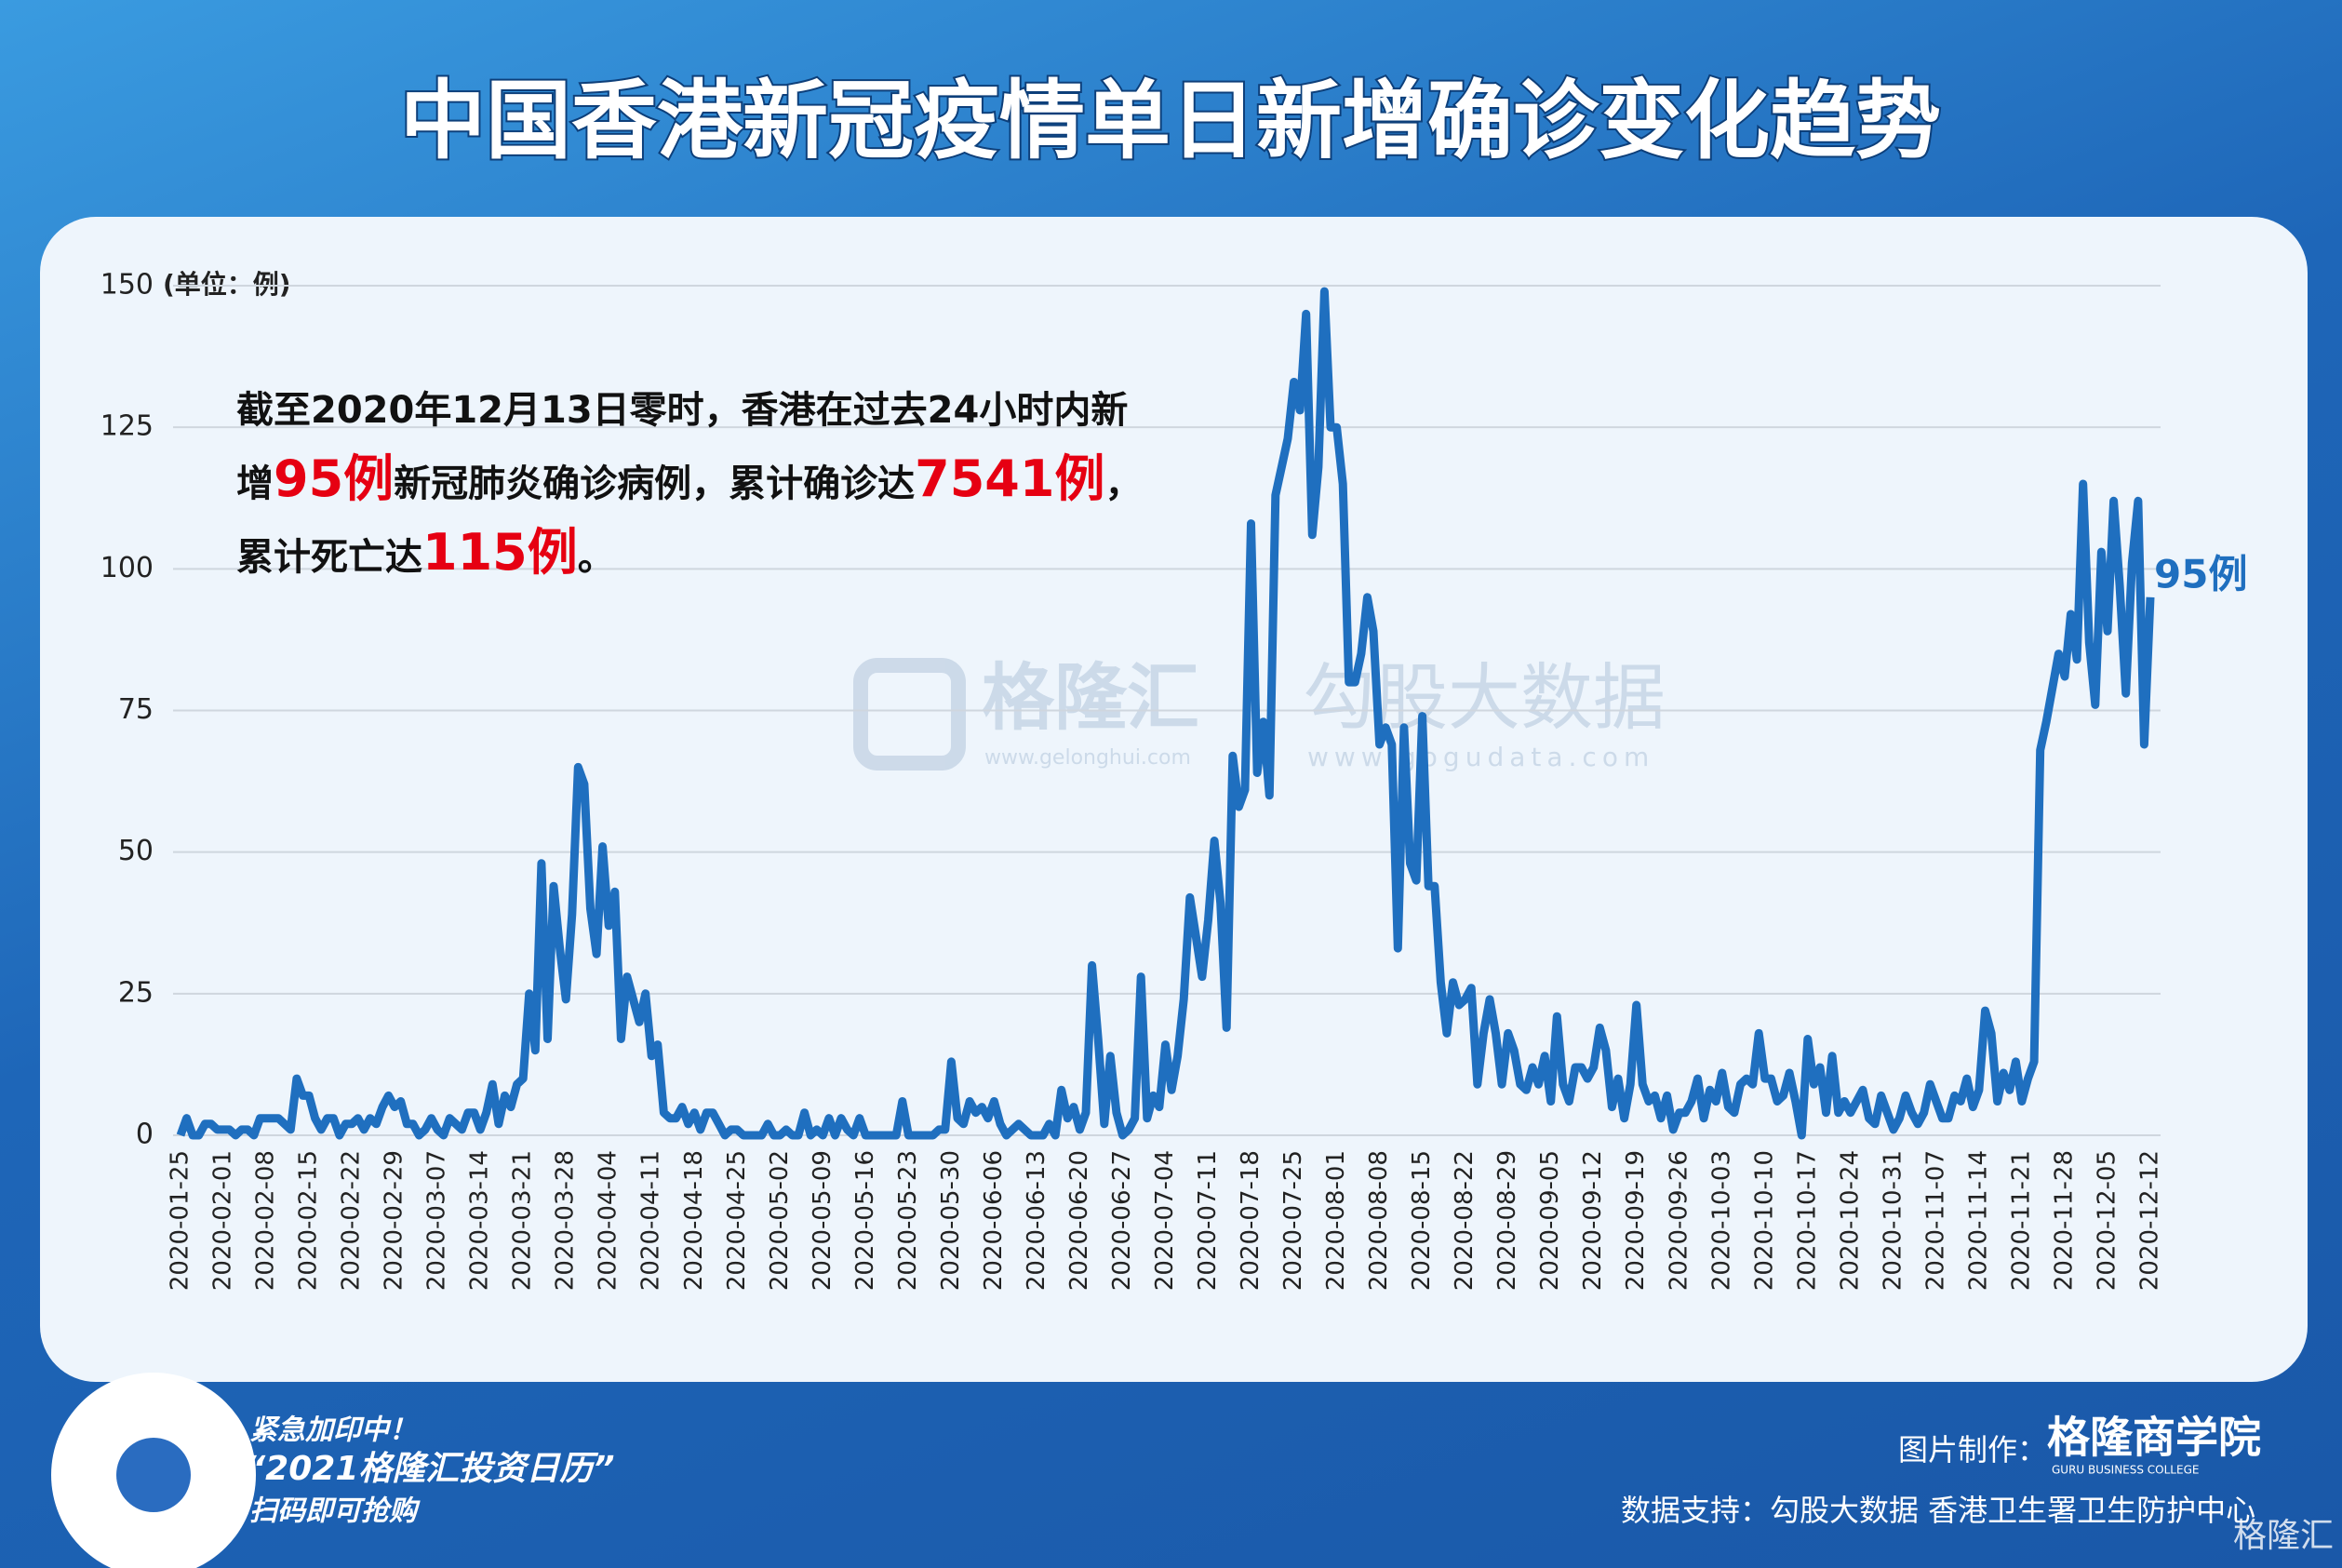 This screenshot has width=2342, height=1568. I want to click on x-tick-label: 2020-12-05, so click(2107, 1220).